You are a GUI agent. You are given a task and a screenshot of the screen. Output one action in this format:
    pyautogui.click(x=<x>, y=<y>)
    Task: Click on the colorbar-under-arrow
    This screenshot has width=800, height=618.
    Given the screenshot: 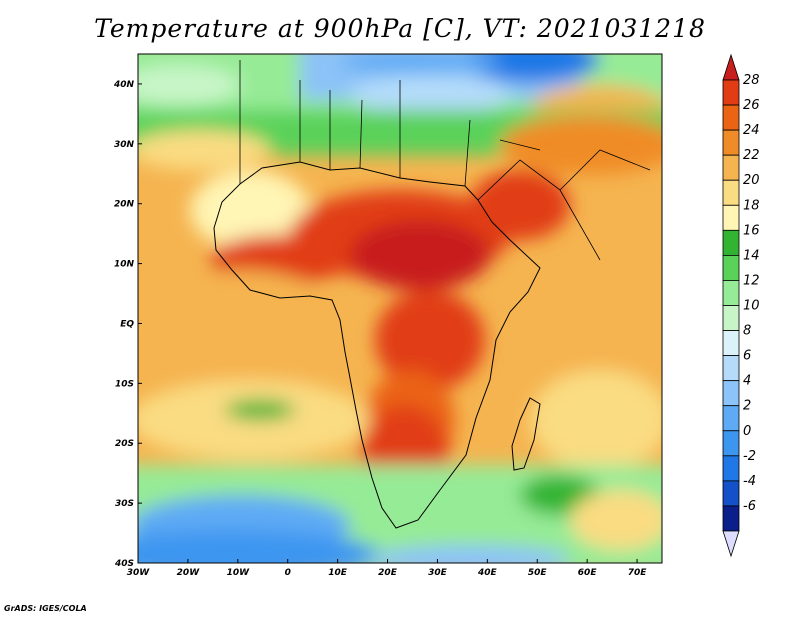 What is the action you would take?
    pyautogui.click(x=731, y=544)
    